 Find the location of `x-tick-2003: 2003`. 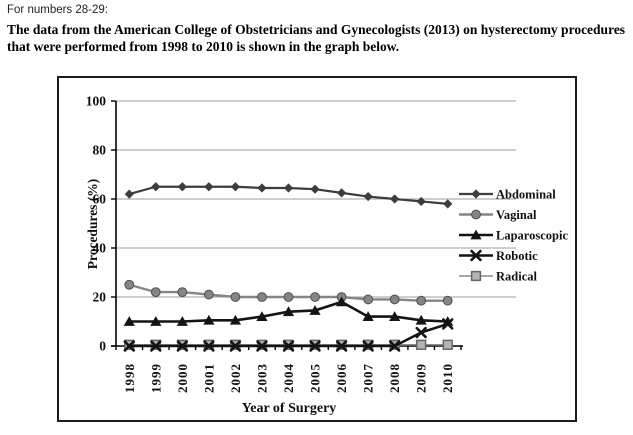

x-tick-2003: 2003 is located at coordinates (261, 378).